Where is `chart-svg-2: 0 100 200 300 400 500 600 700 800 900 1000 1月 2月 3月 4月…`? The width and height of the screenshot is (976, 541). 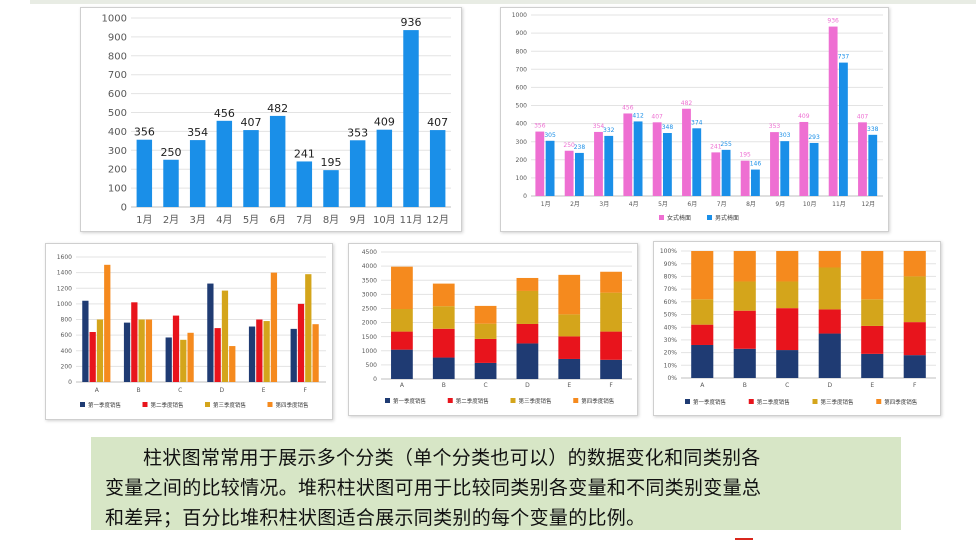 chart-svg-2: 0 100 200 300 400 500 600 700 800 900 1000 1月 2月 3月 4月… is located at coordinates (697, 117).